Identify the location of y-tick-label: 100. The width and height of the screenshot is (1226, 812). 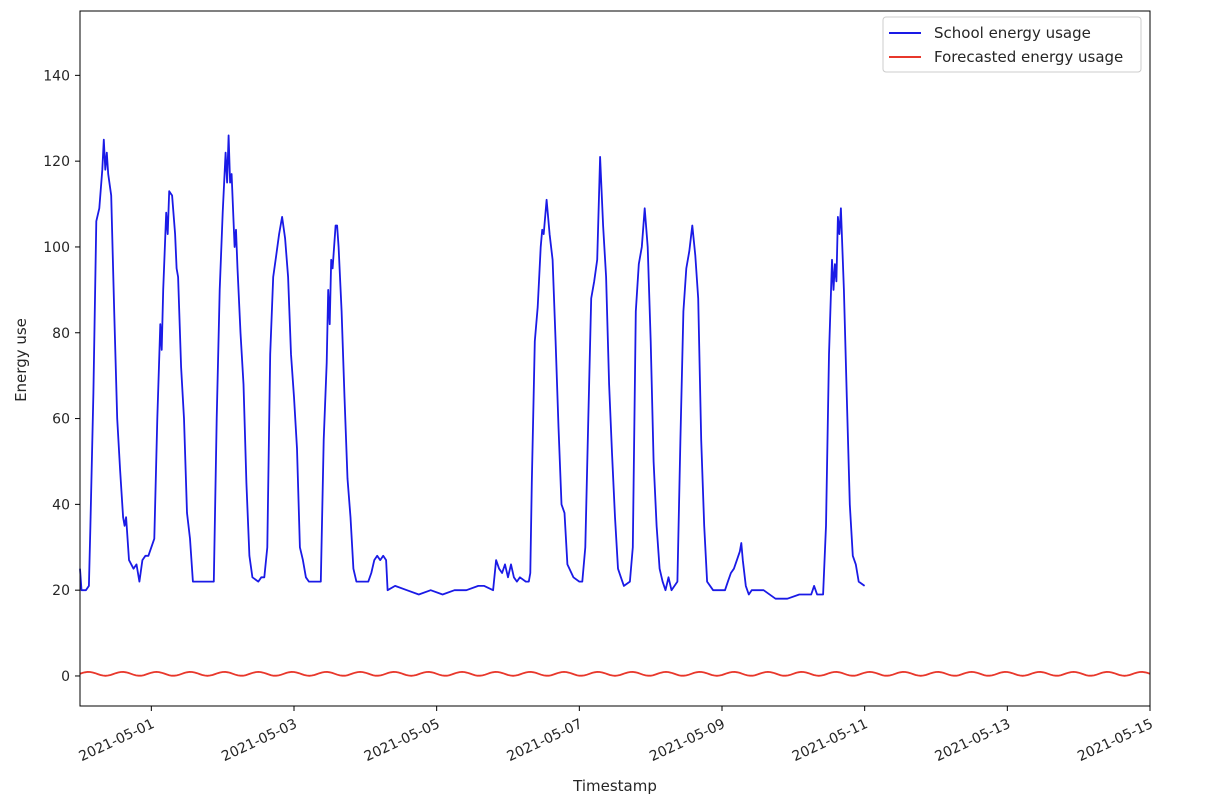
(56, 248).